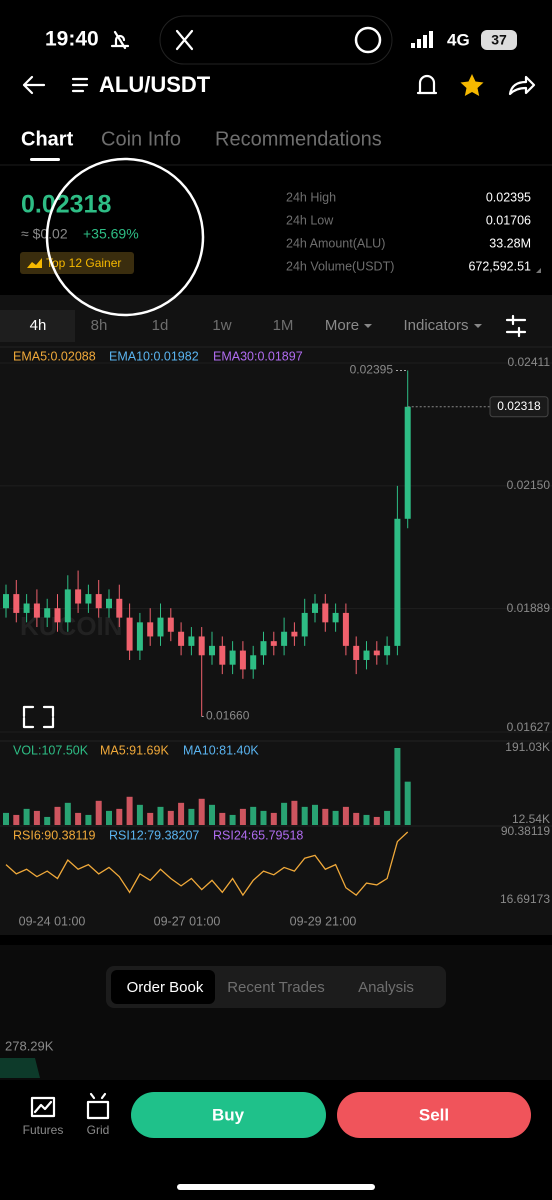  What do you see at coordinates (38, 717) in the screenshot?
I see `expand-icon` at bounding box center [38, 717].